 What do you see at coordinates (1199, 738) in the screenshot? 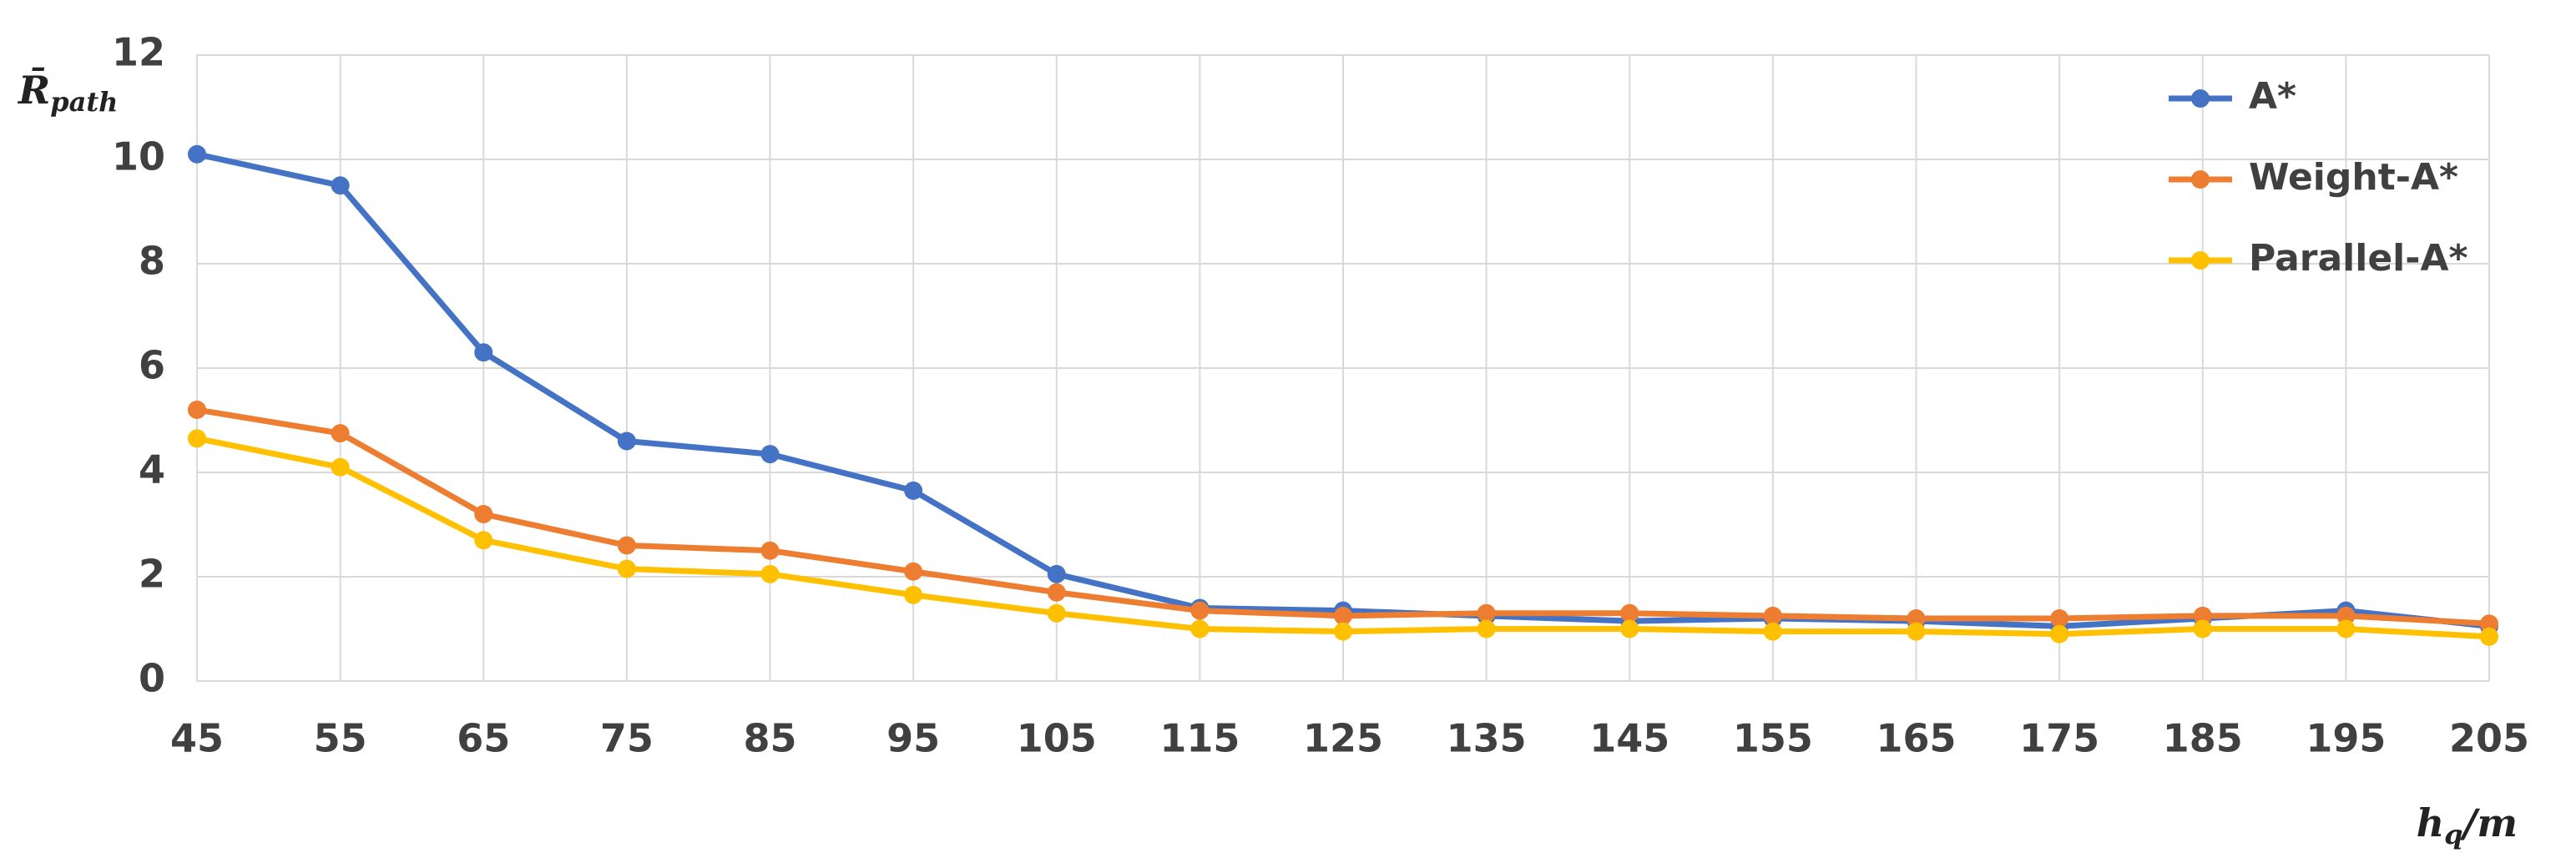
I see `x-tick-label: 115` at bounding box center [1199, 738].